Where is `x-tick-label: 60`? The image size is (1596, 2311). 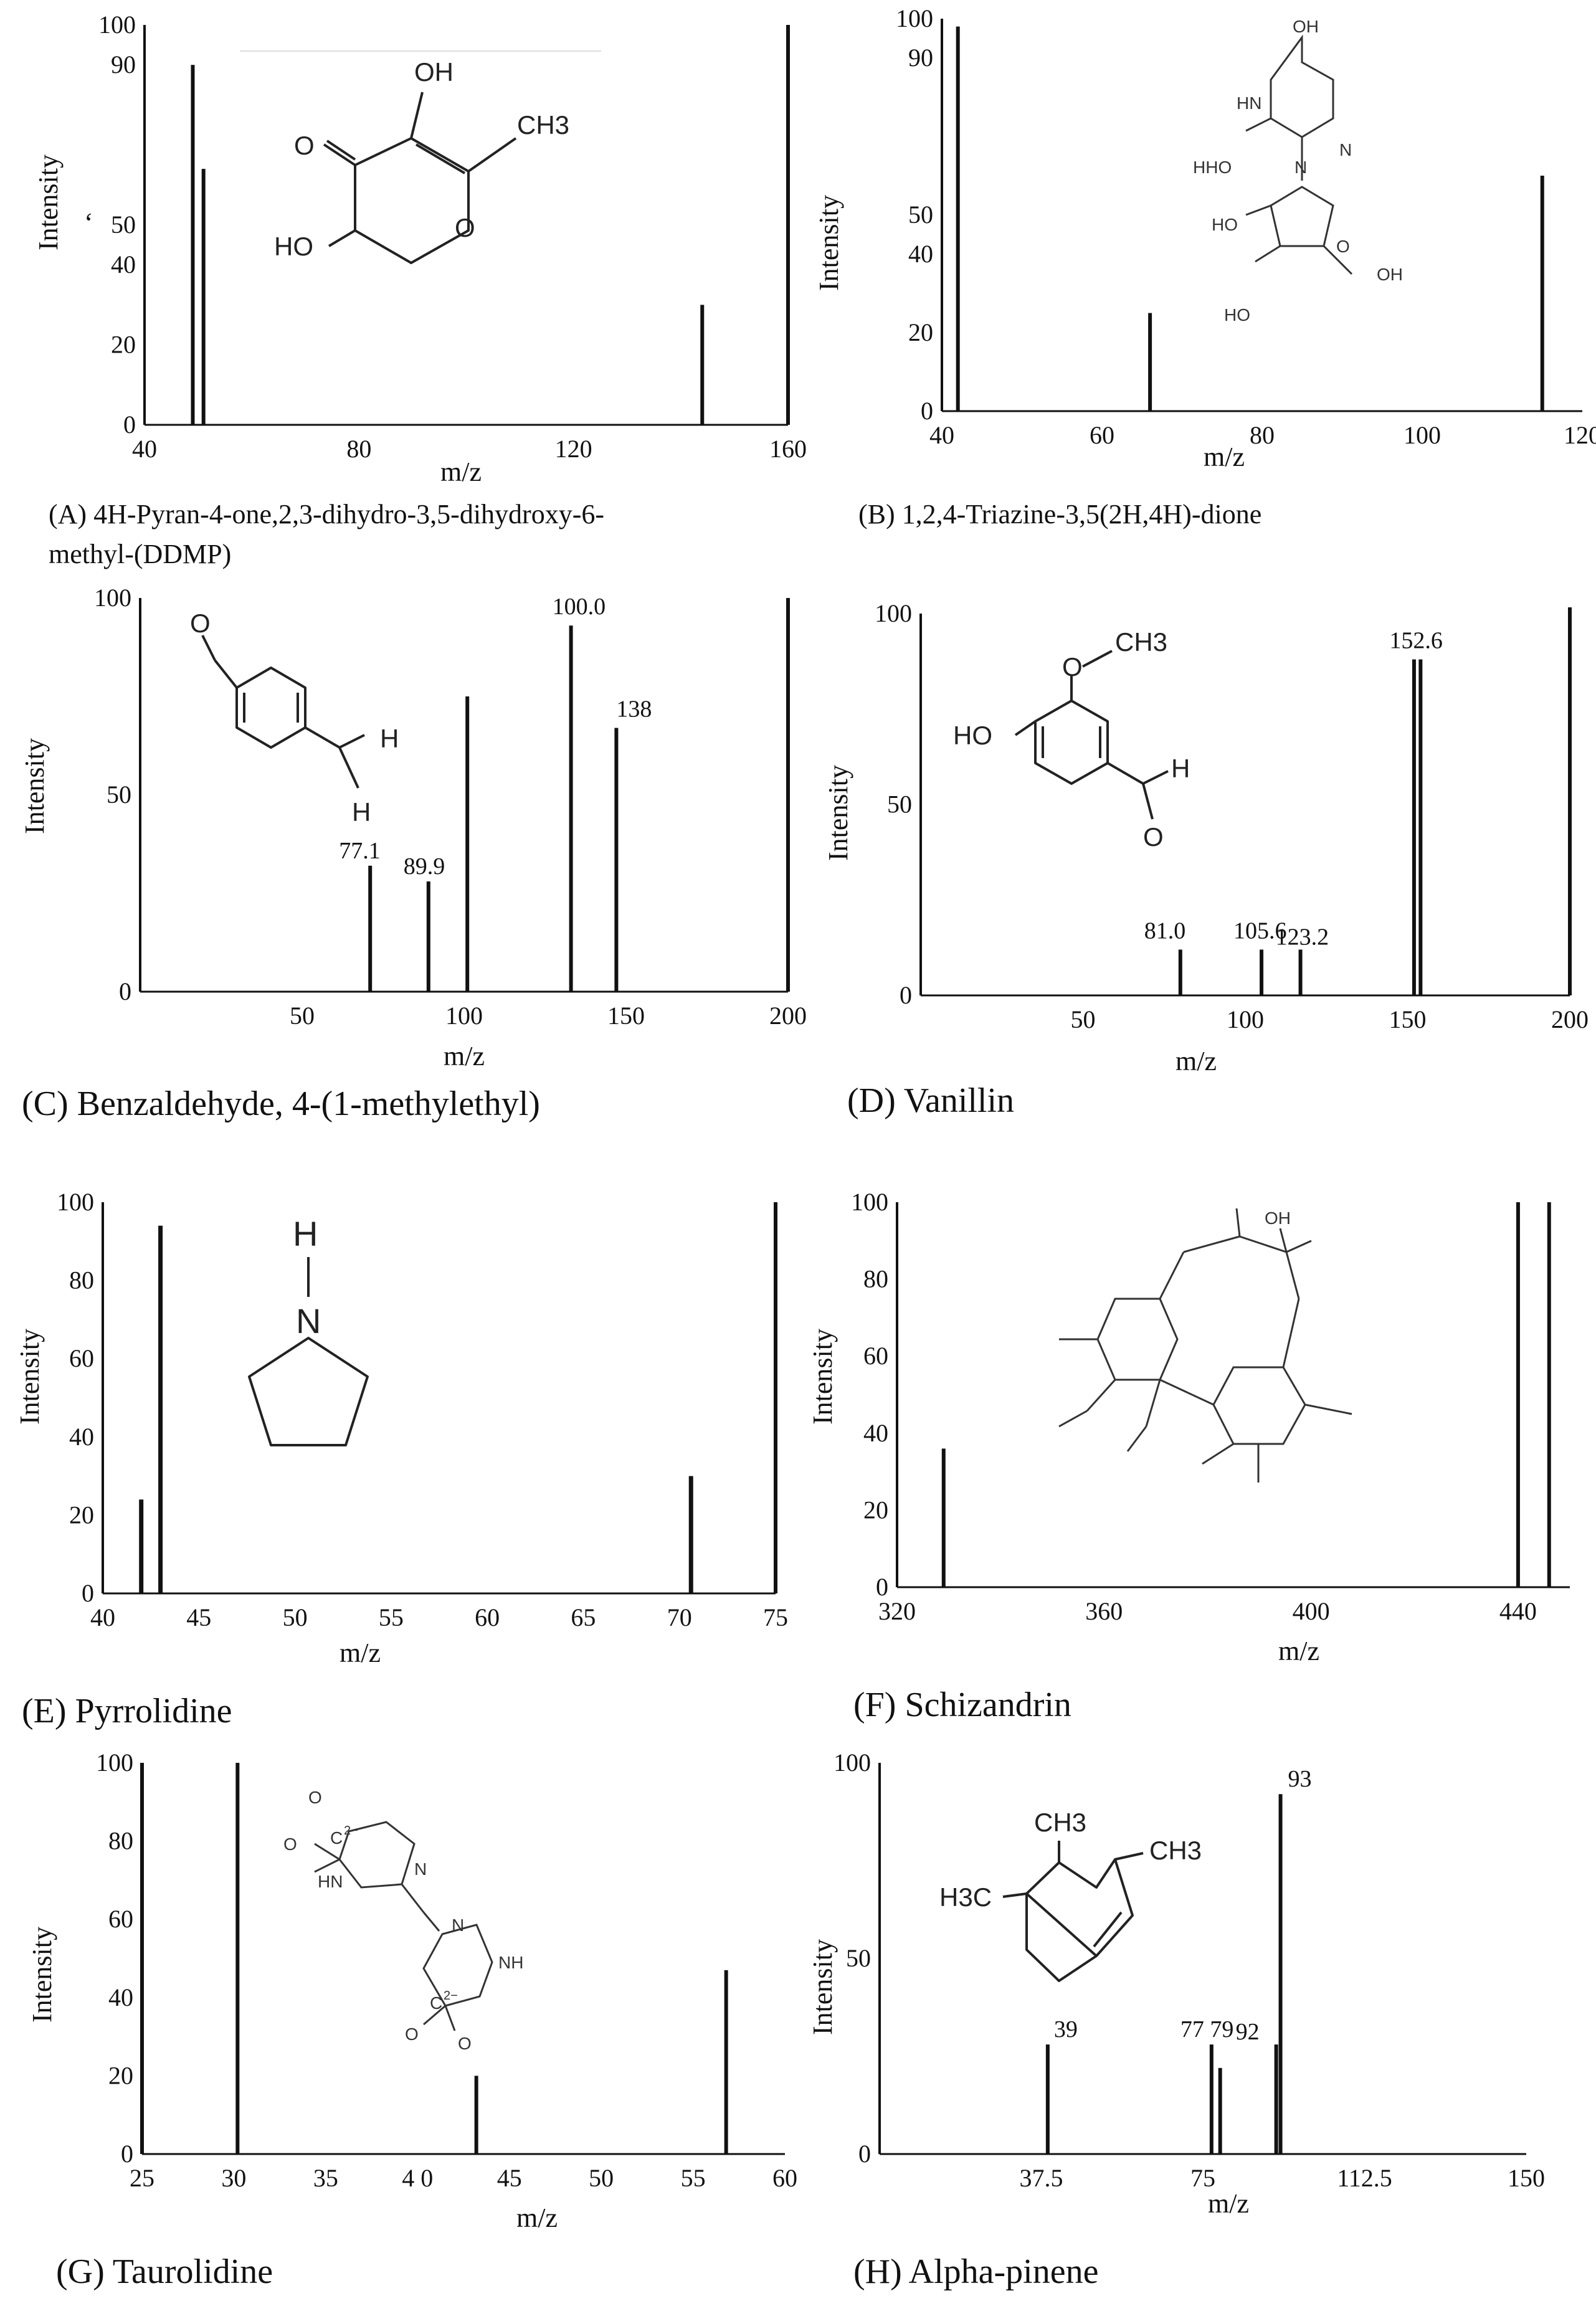 x-tick-label: 60 is located at coordinates (488, 1617).